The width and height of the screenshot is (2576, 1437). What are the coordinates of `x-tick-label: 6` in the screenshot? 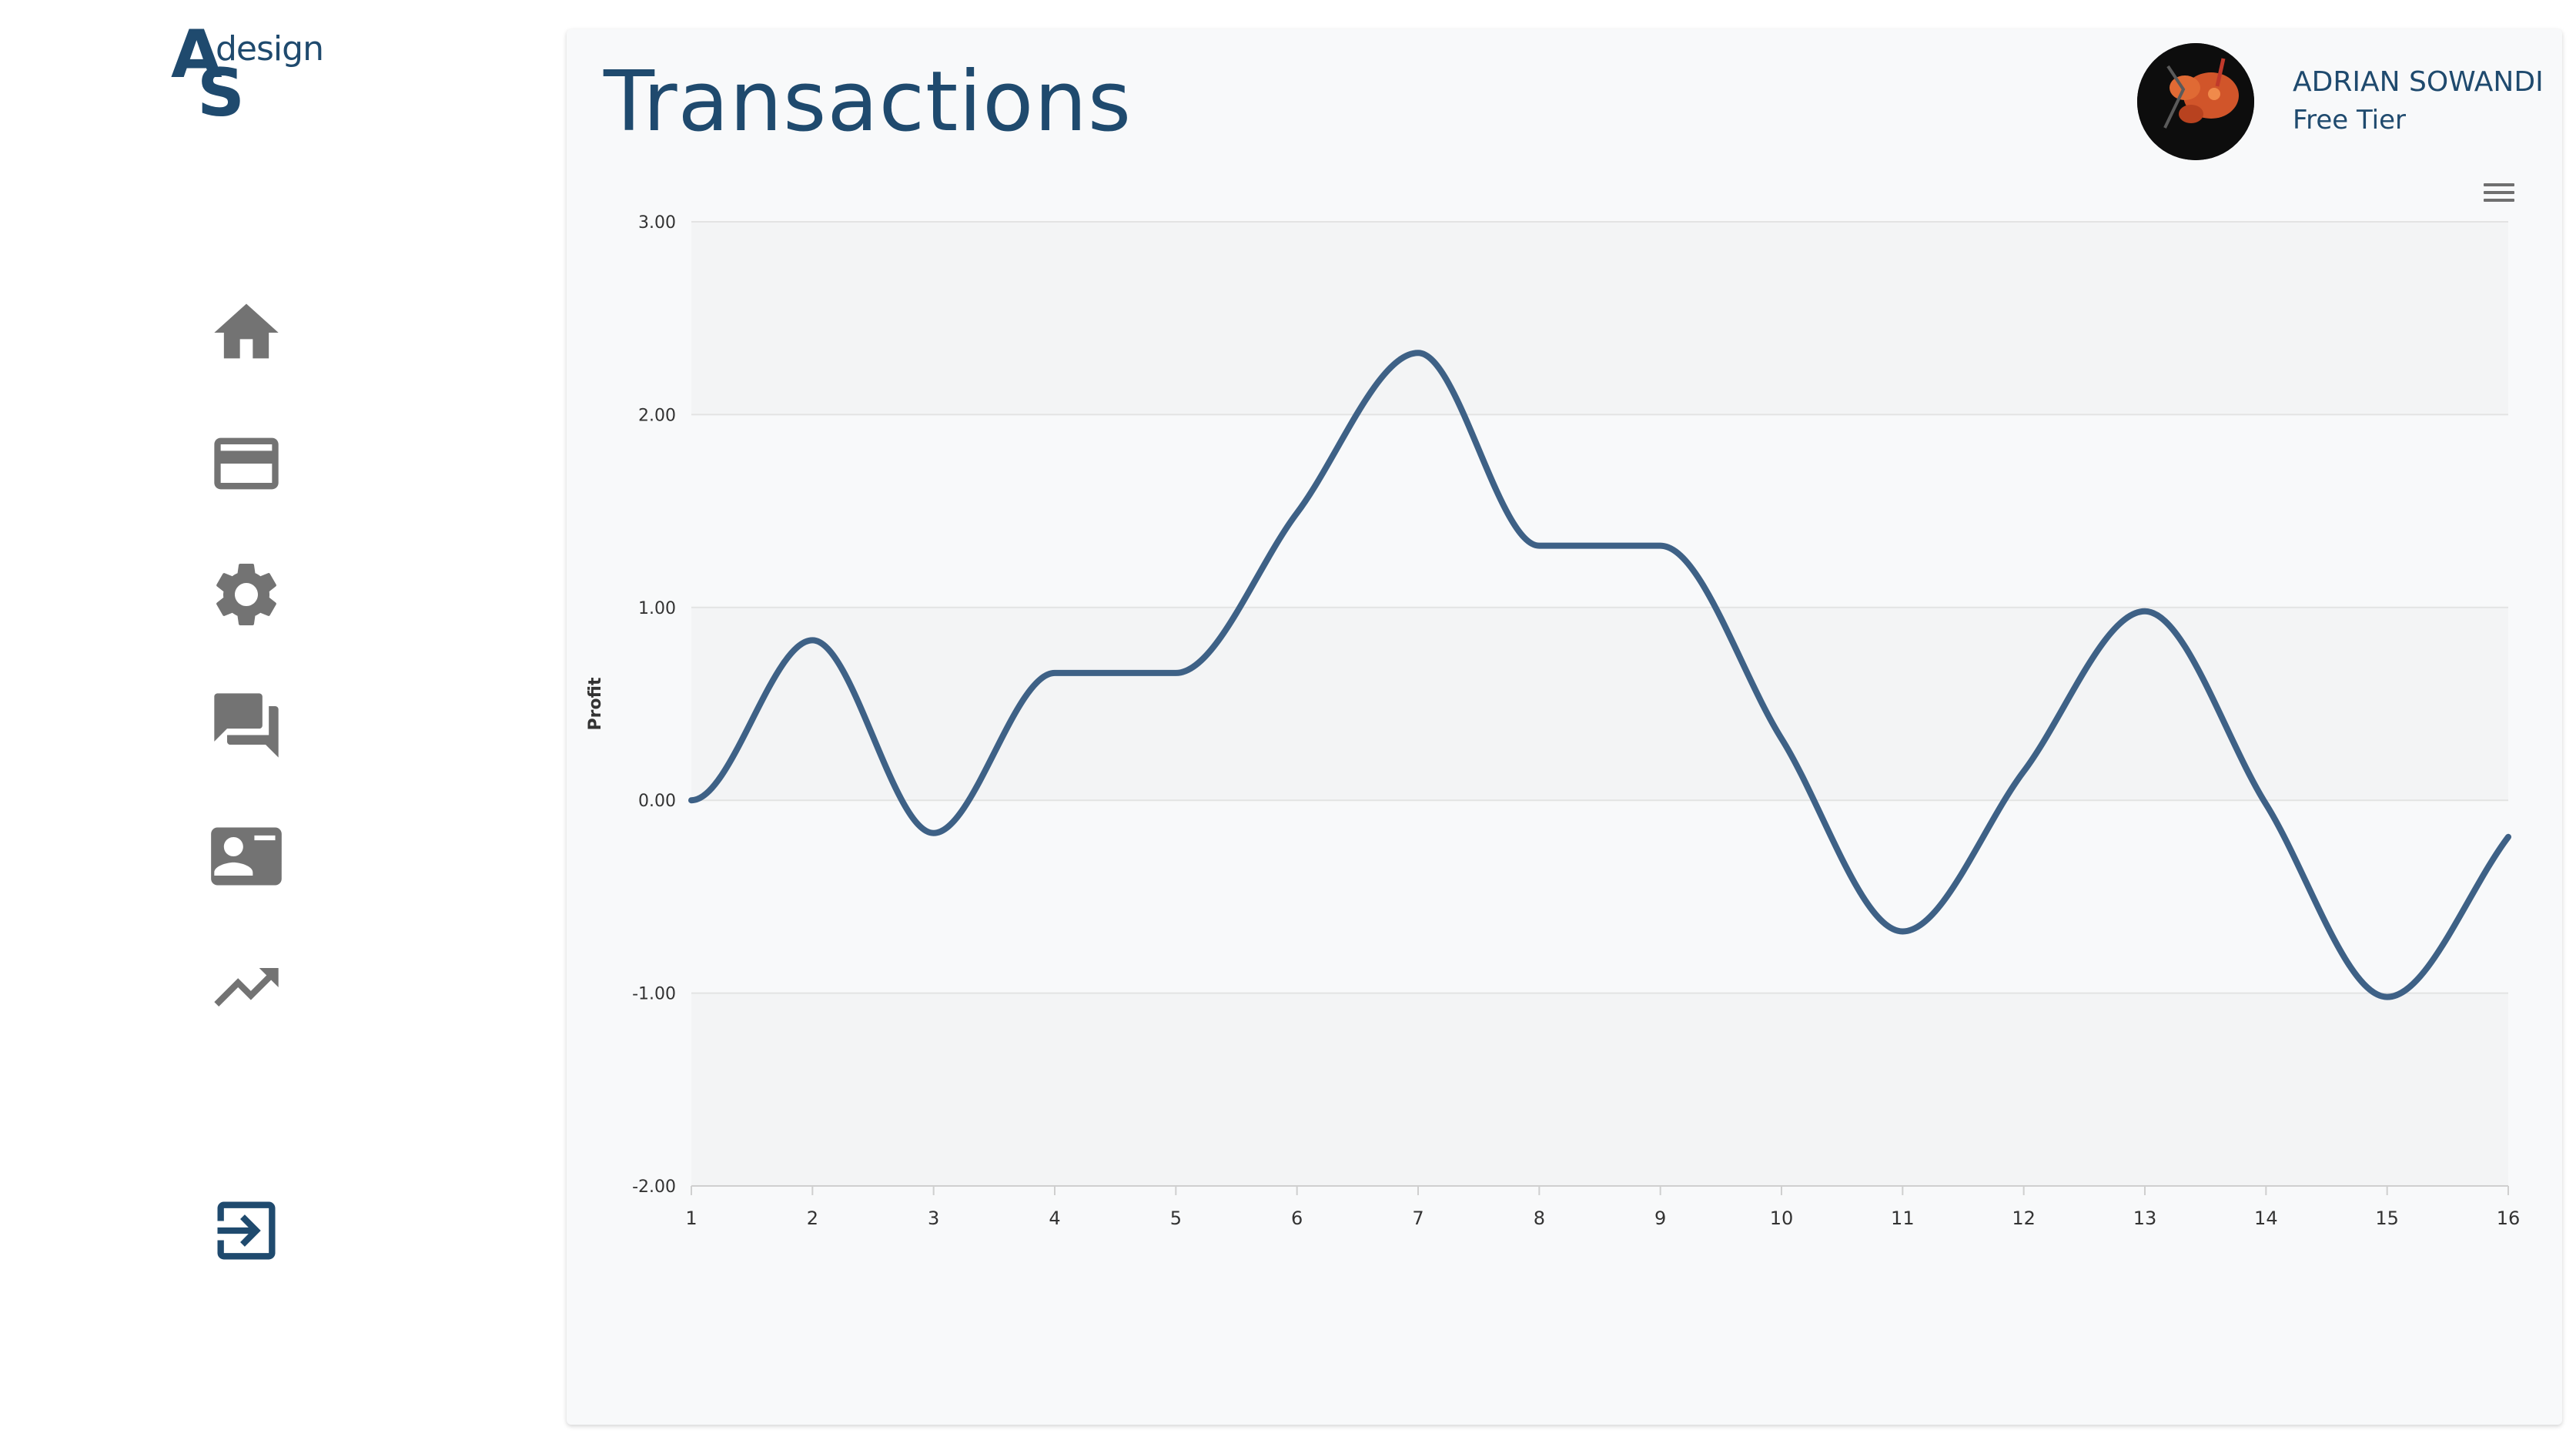 It's located at (1297, 1218).